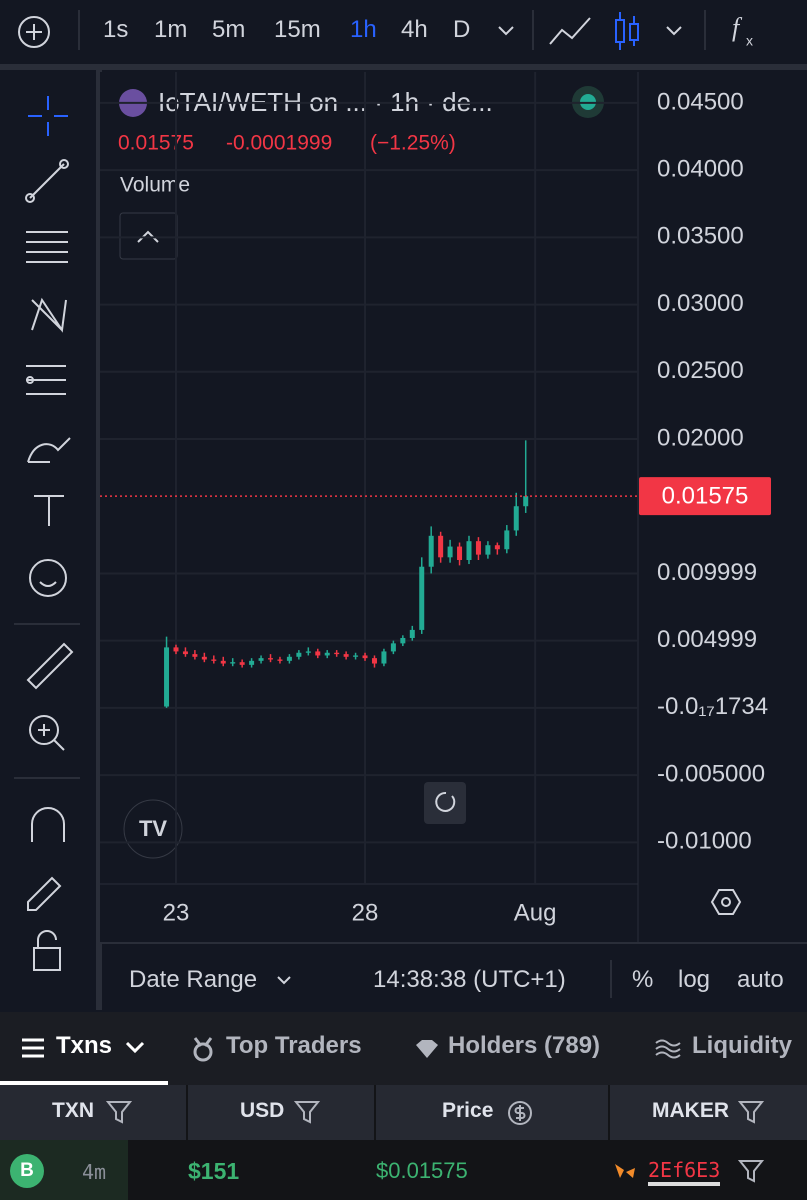  I want to click on tab: Txns, so click(84, 1045).